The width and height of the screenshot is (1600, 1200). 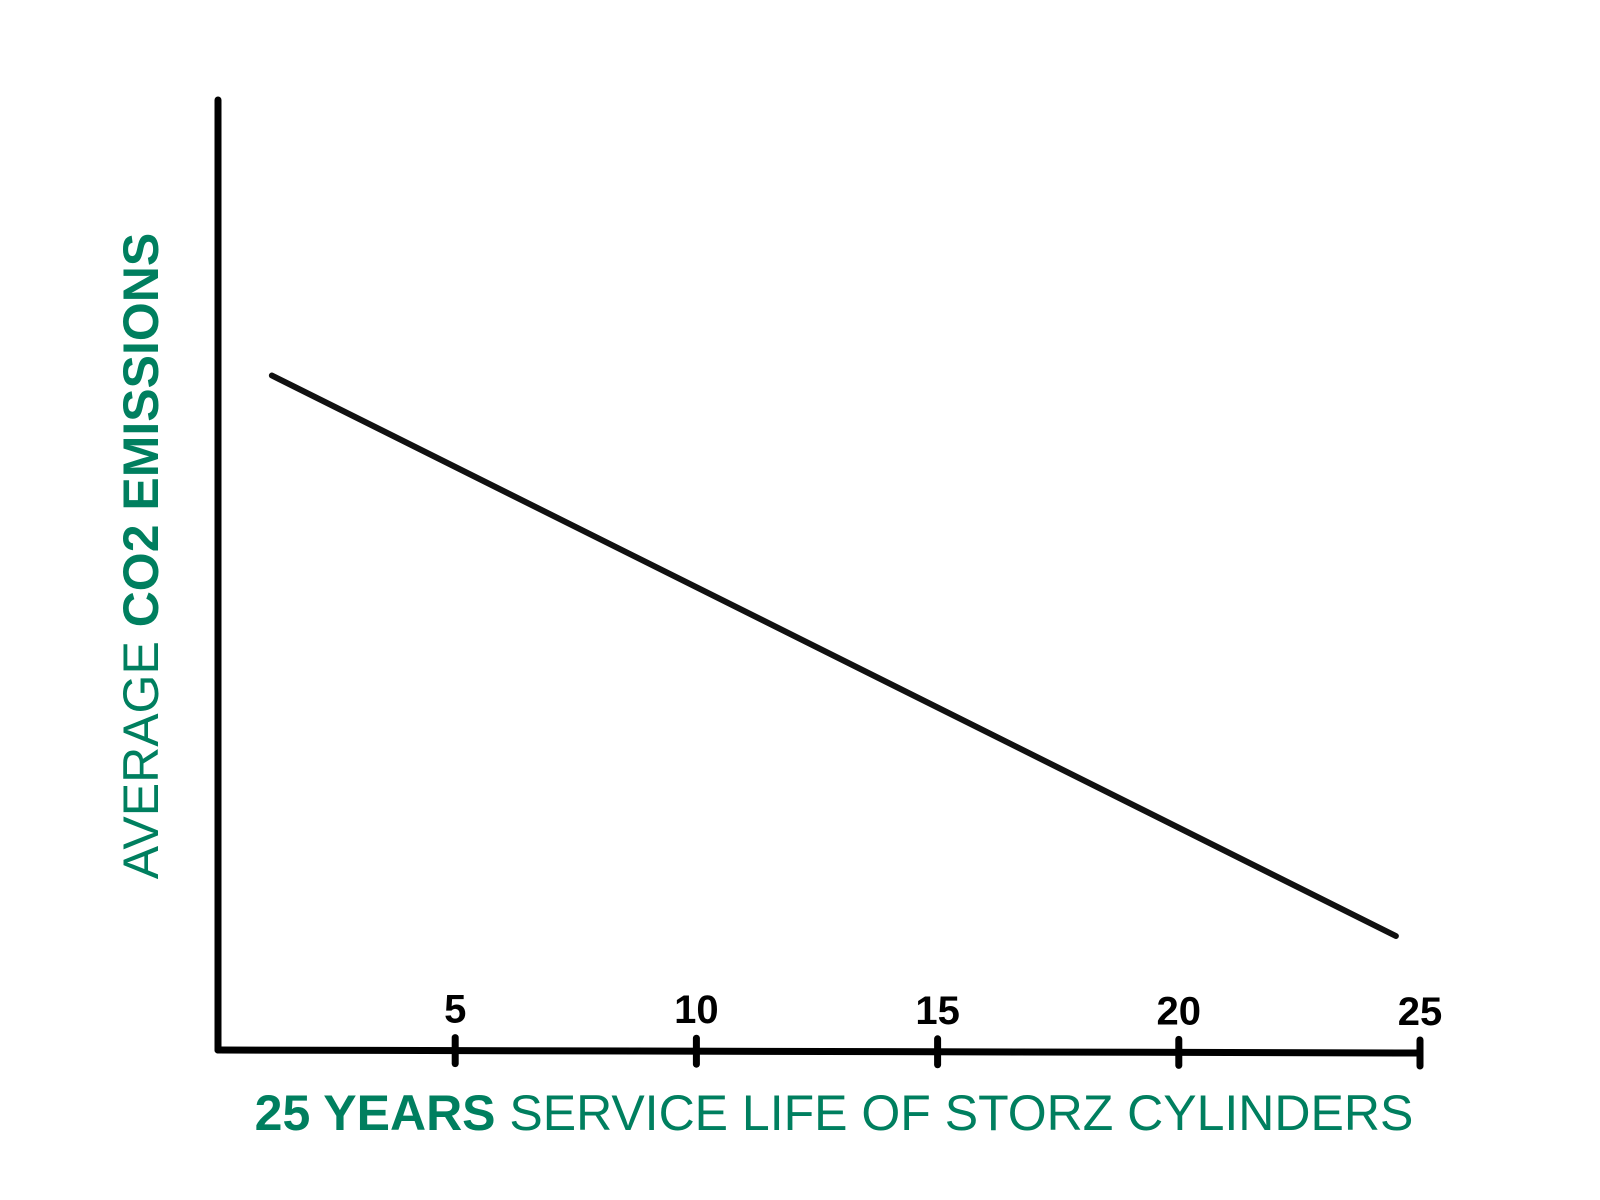 I want to click on x-axis-label: 25 YEARS SERVICE LIFE OF STORZ CYLINDERS, so click(x=834, y=1113).